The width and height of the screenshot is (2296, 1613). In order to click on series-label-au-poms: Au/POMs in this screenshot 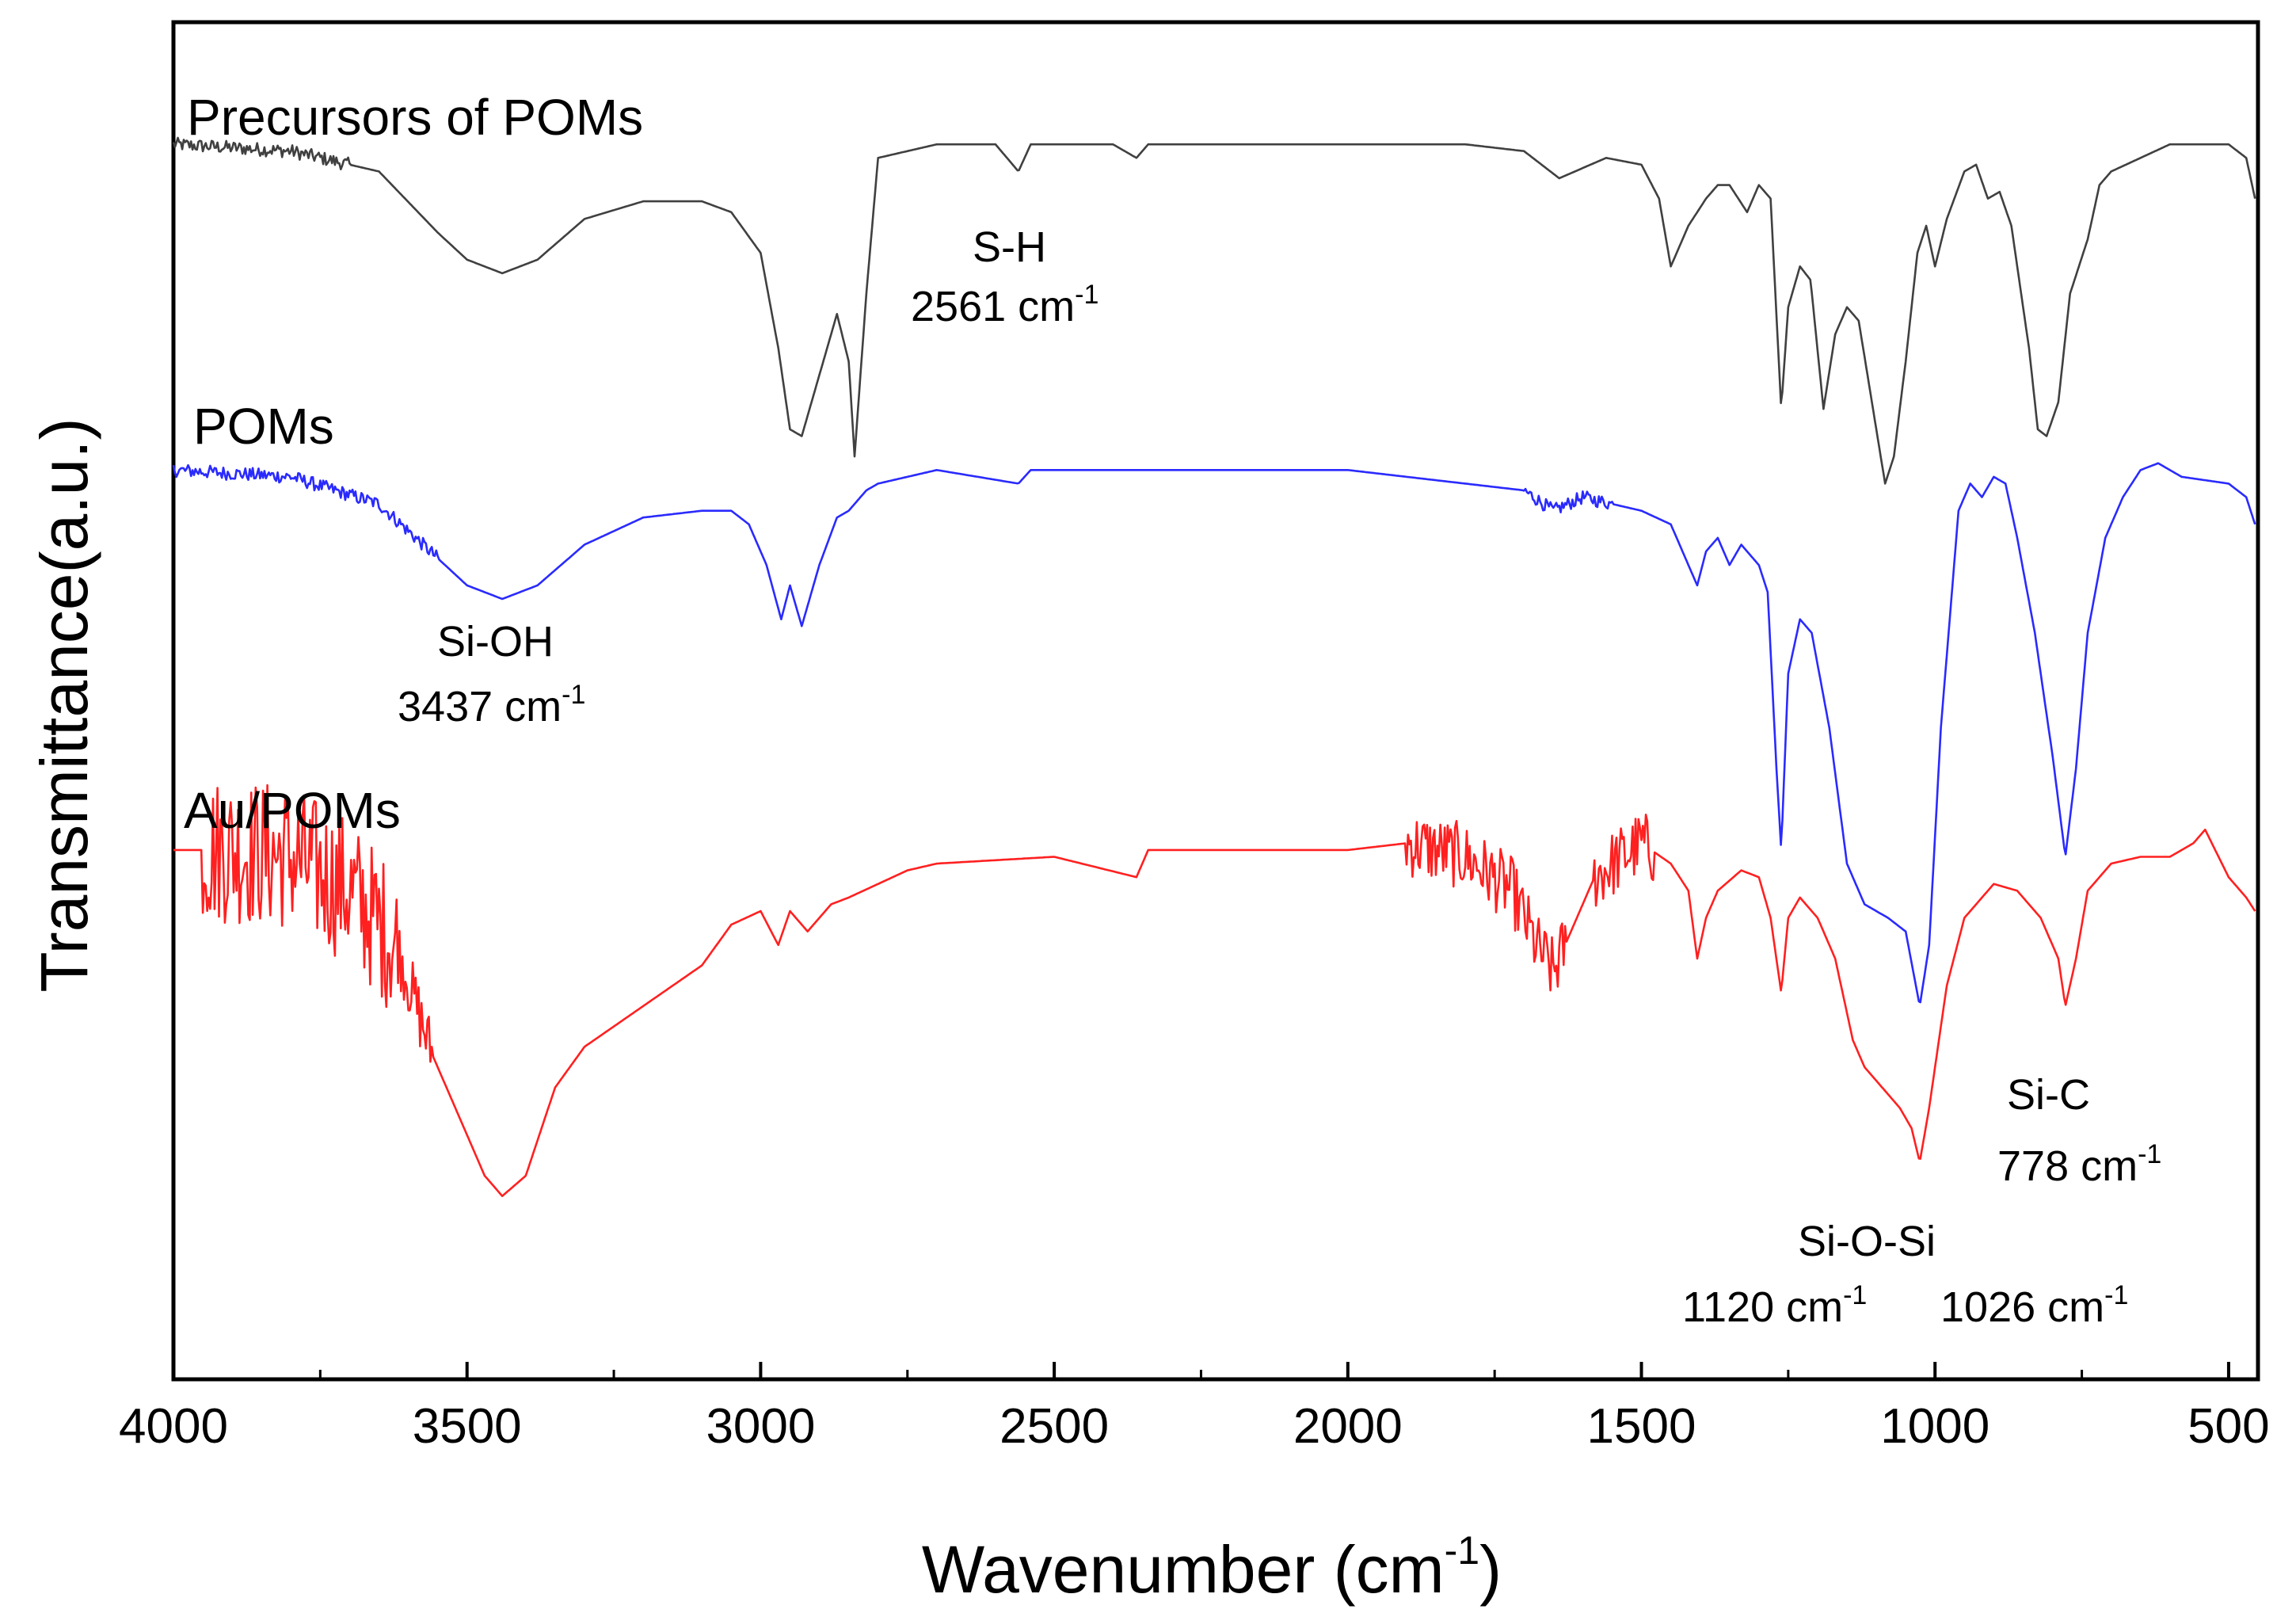, I will do `click(292, 810)`.